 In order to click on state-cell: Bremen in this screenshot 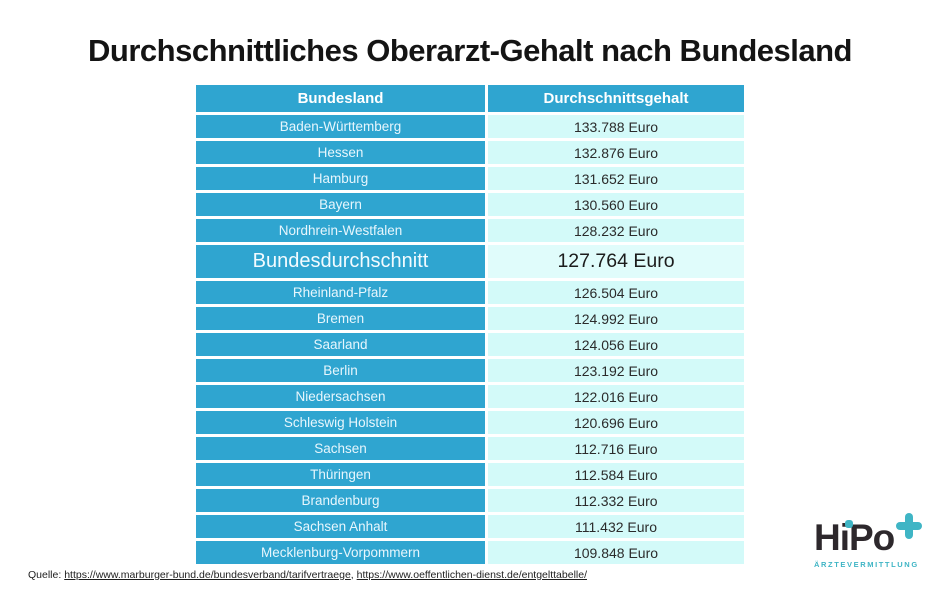, I will do `click(340, 318)`.